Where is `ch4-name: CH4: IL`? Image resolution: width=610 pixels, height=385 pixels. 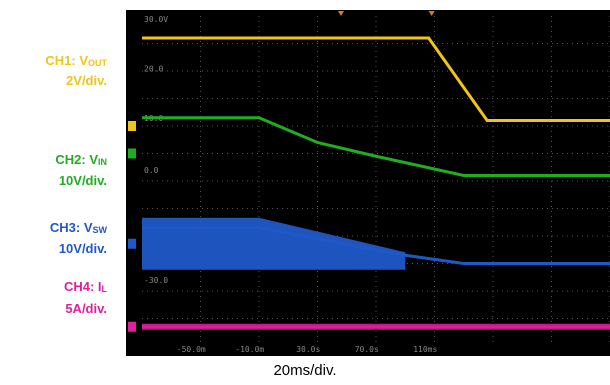 ch4-name: CH4: IL is located at coordinates (85, 286).